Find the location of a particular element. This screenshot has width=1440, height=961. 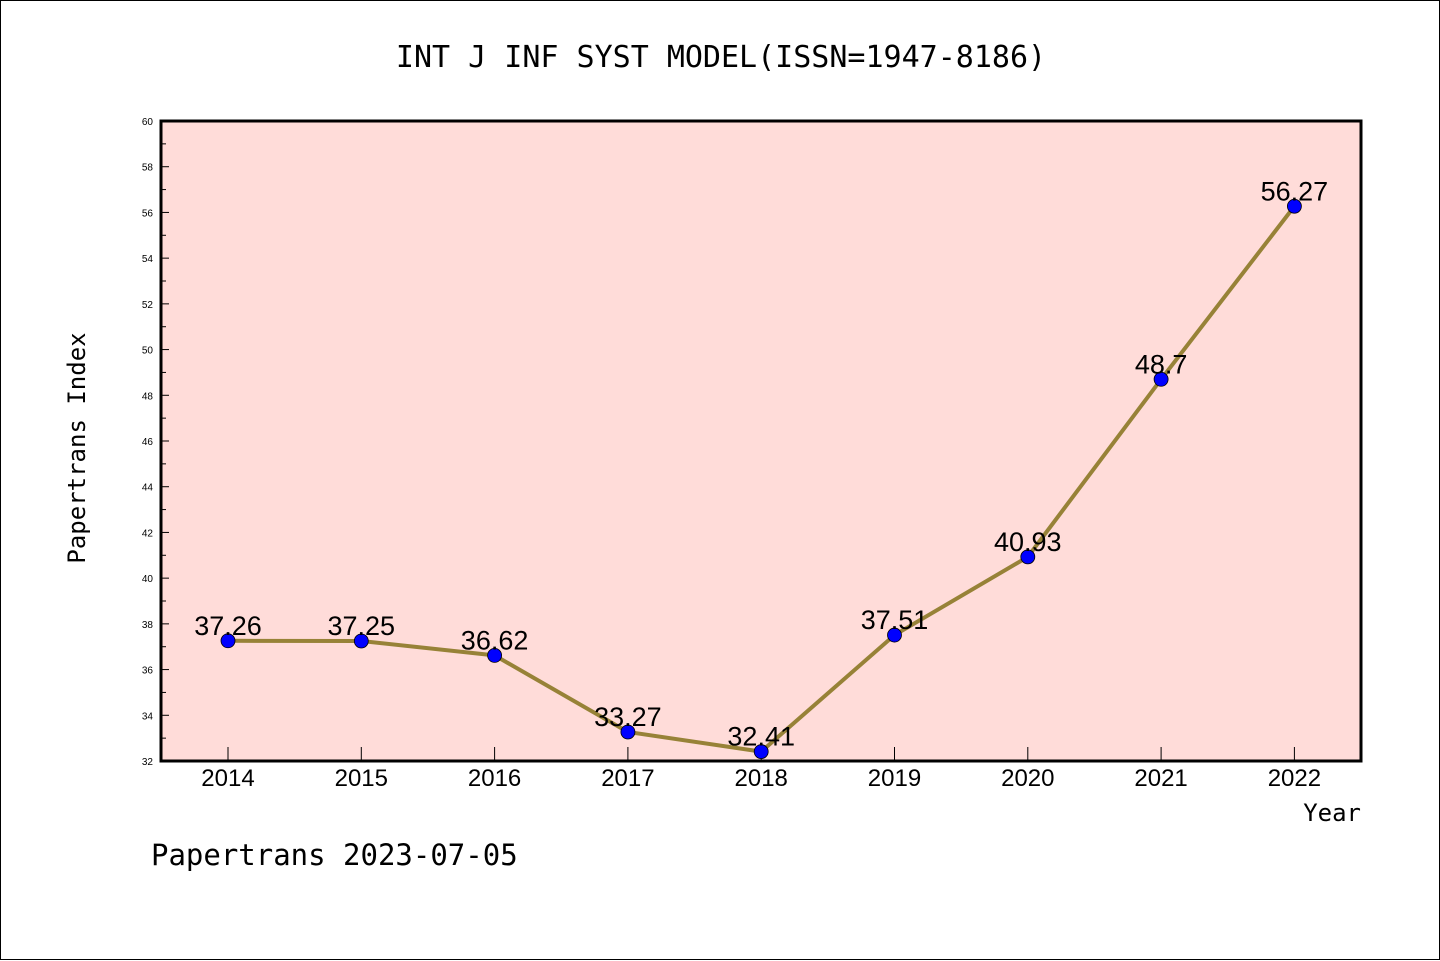

x-tick-label: 2022 is located at coordinates (1294, 778).